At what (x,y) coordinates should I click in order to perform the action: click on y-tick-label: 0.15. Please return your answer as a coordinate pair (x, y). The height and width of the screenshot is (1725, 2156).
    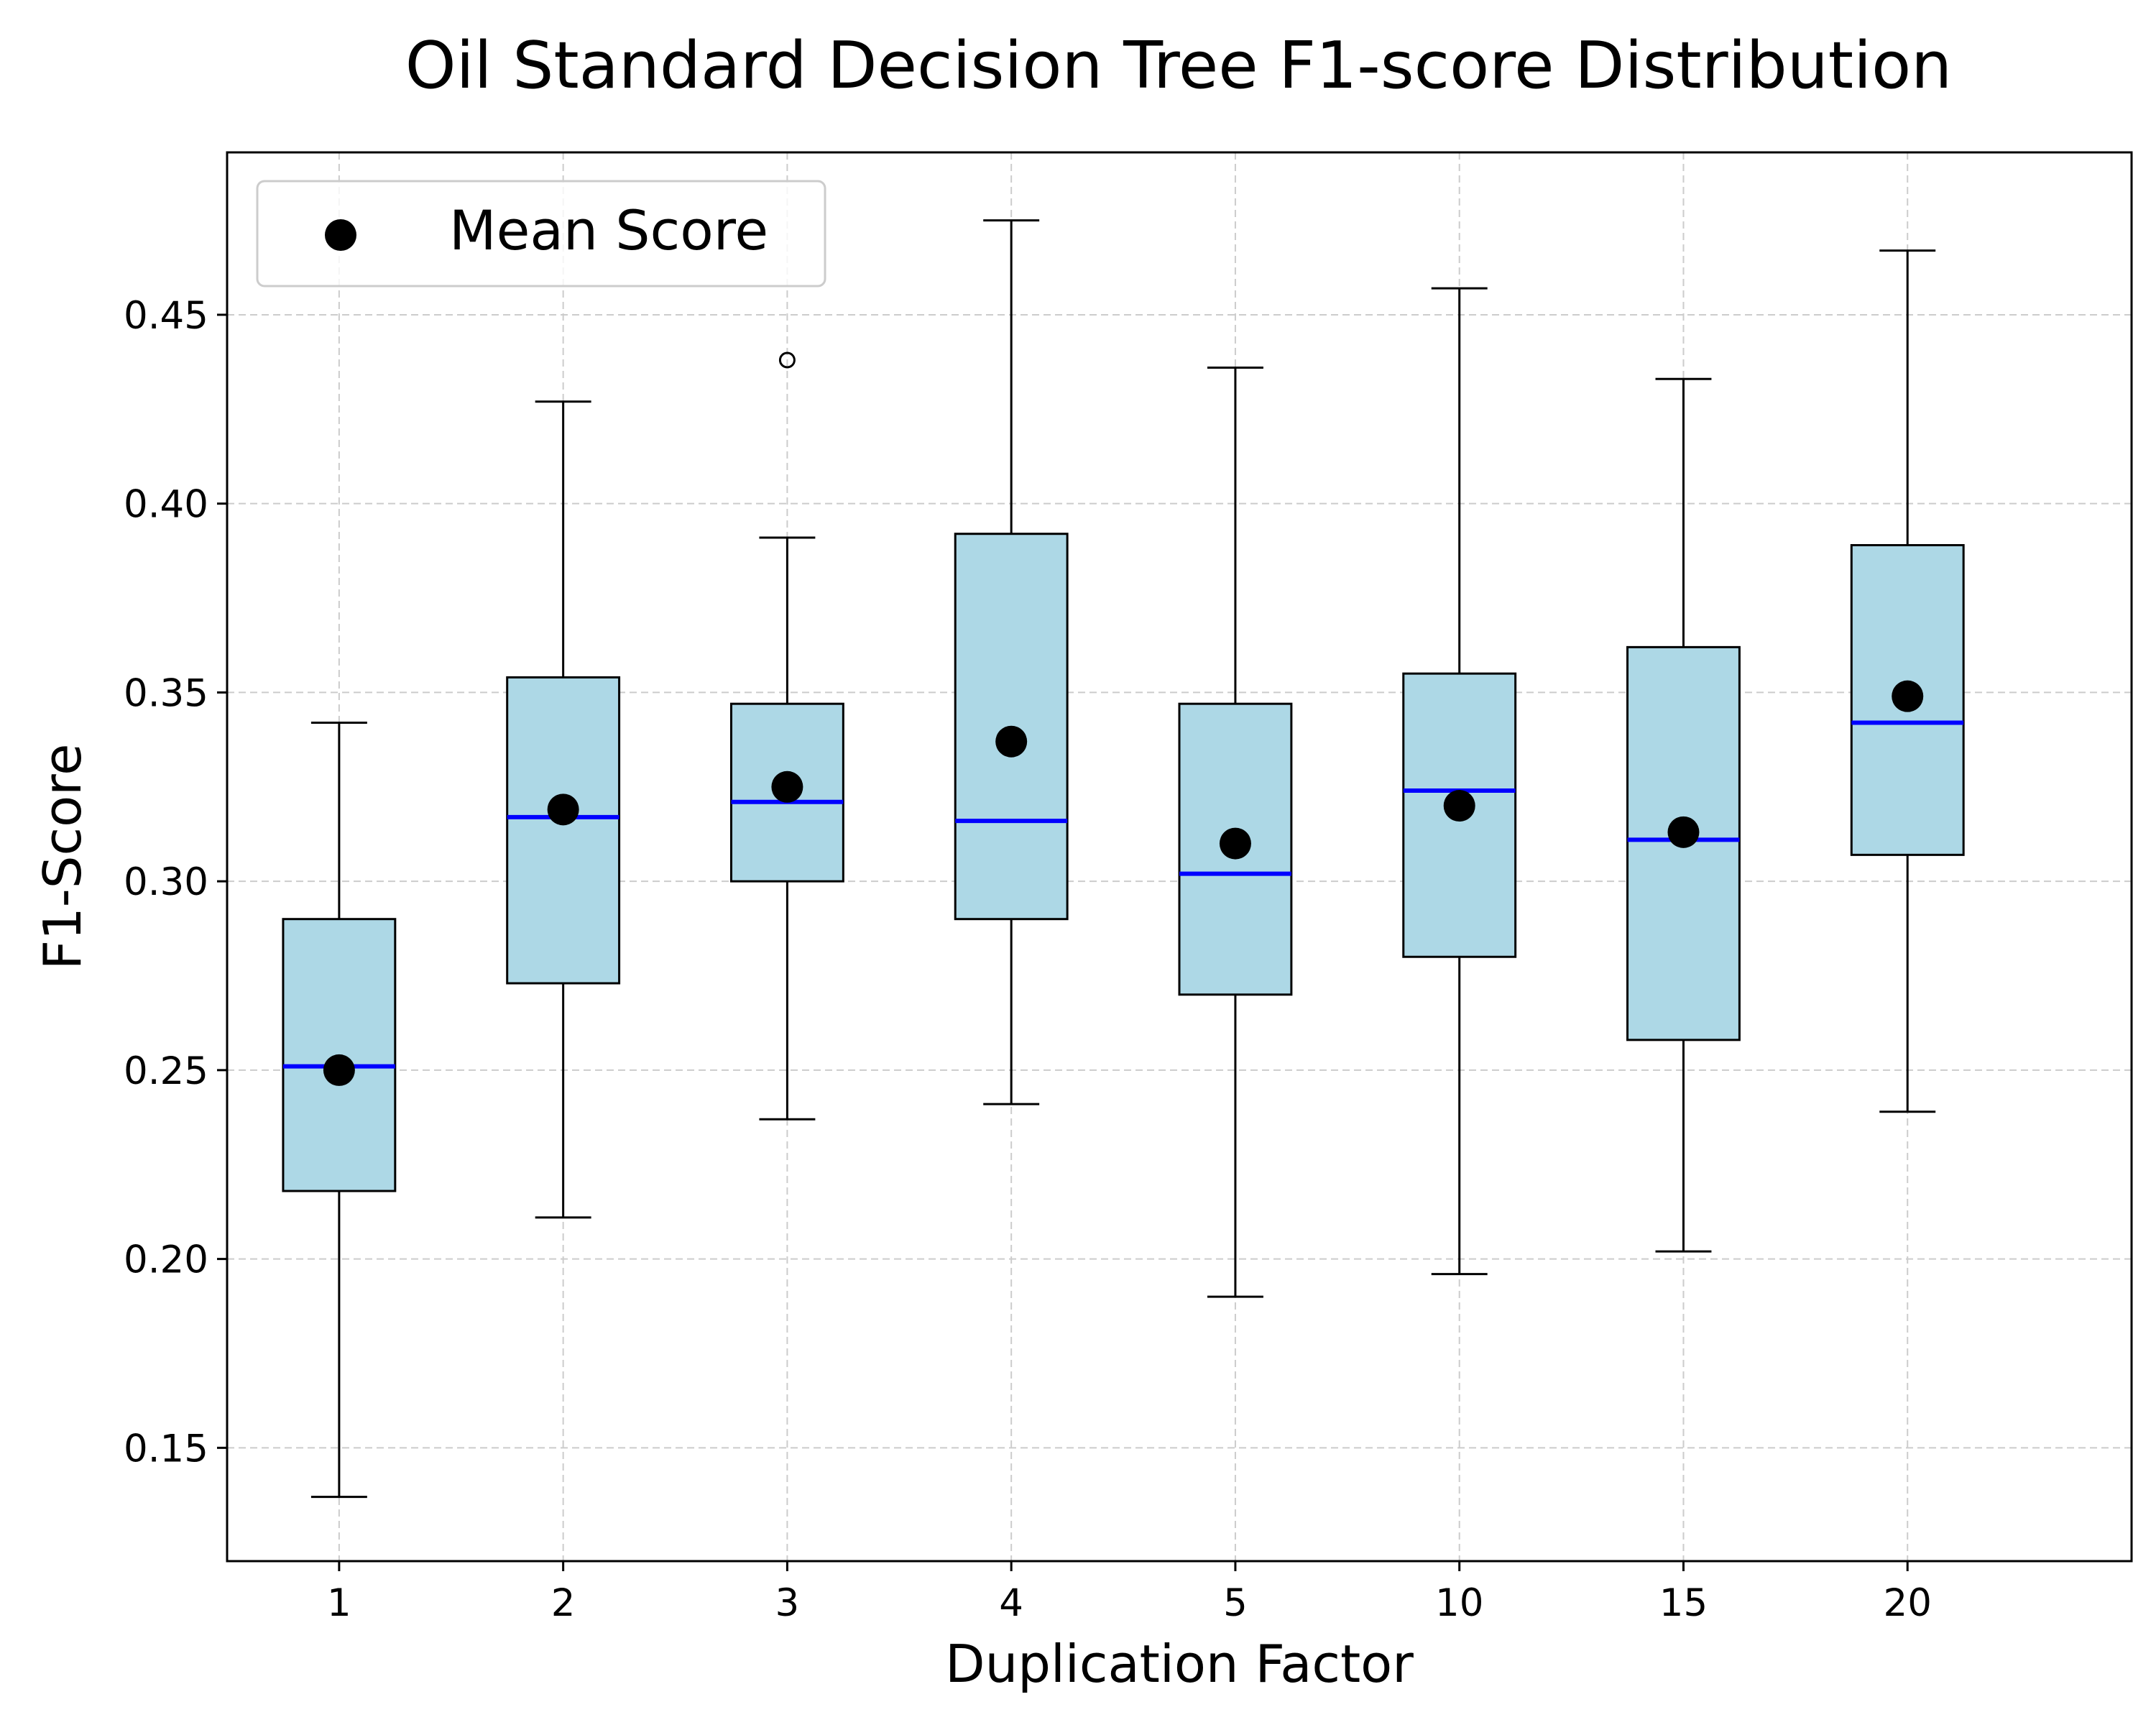
    Looking at the image, I should click on (166, 1449).